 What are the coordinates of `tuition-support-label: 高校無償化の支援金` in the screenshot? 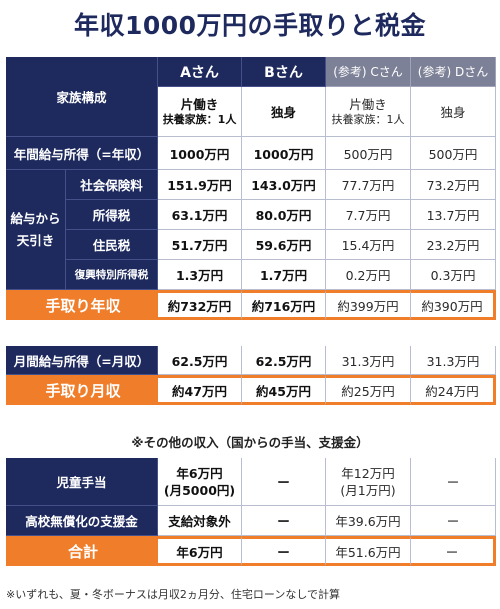 It's located at (82, 521).